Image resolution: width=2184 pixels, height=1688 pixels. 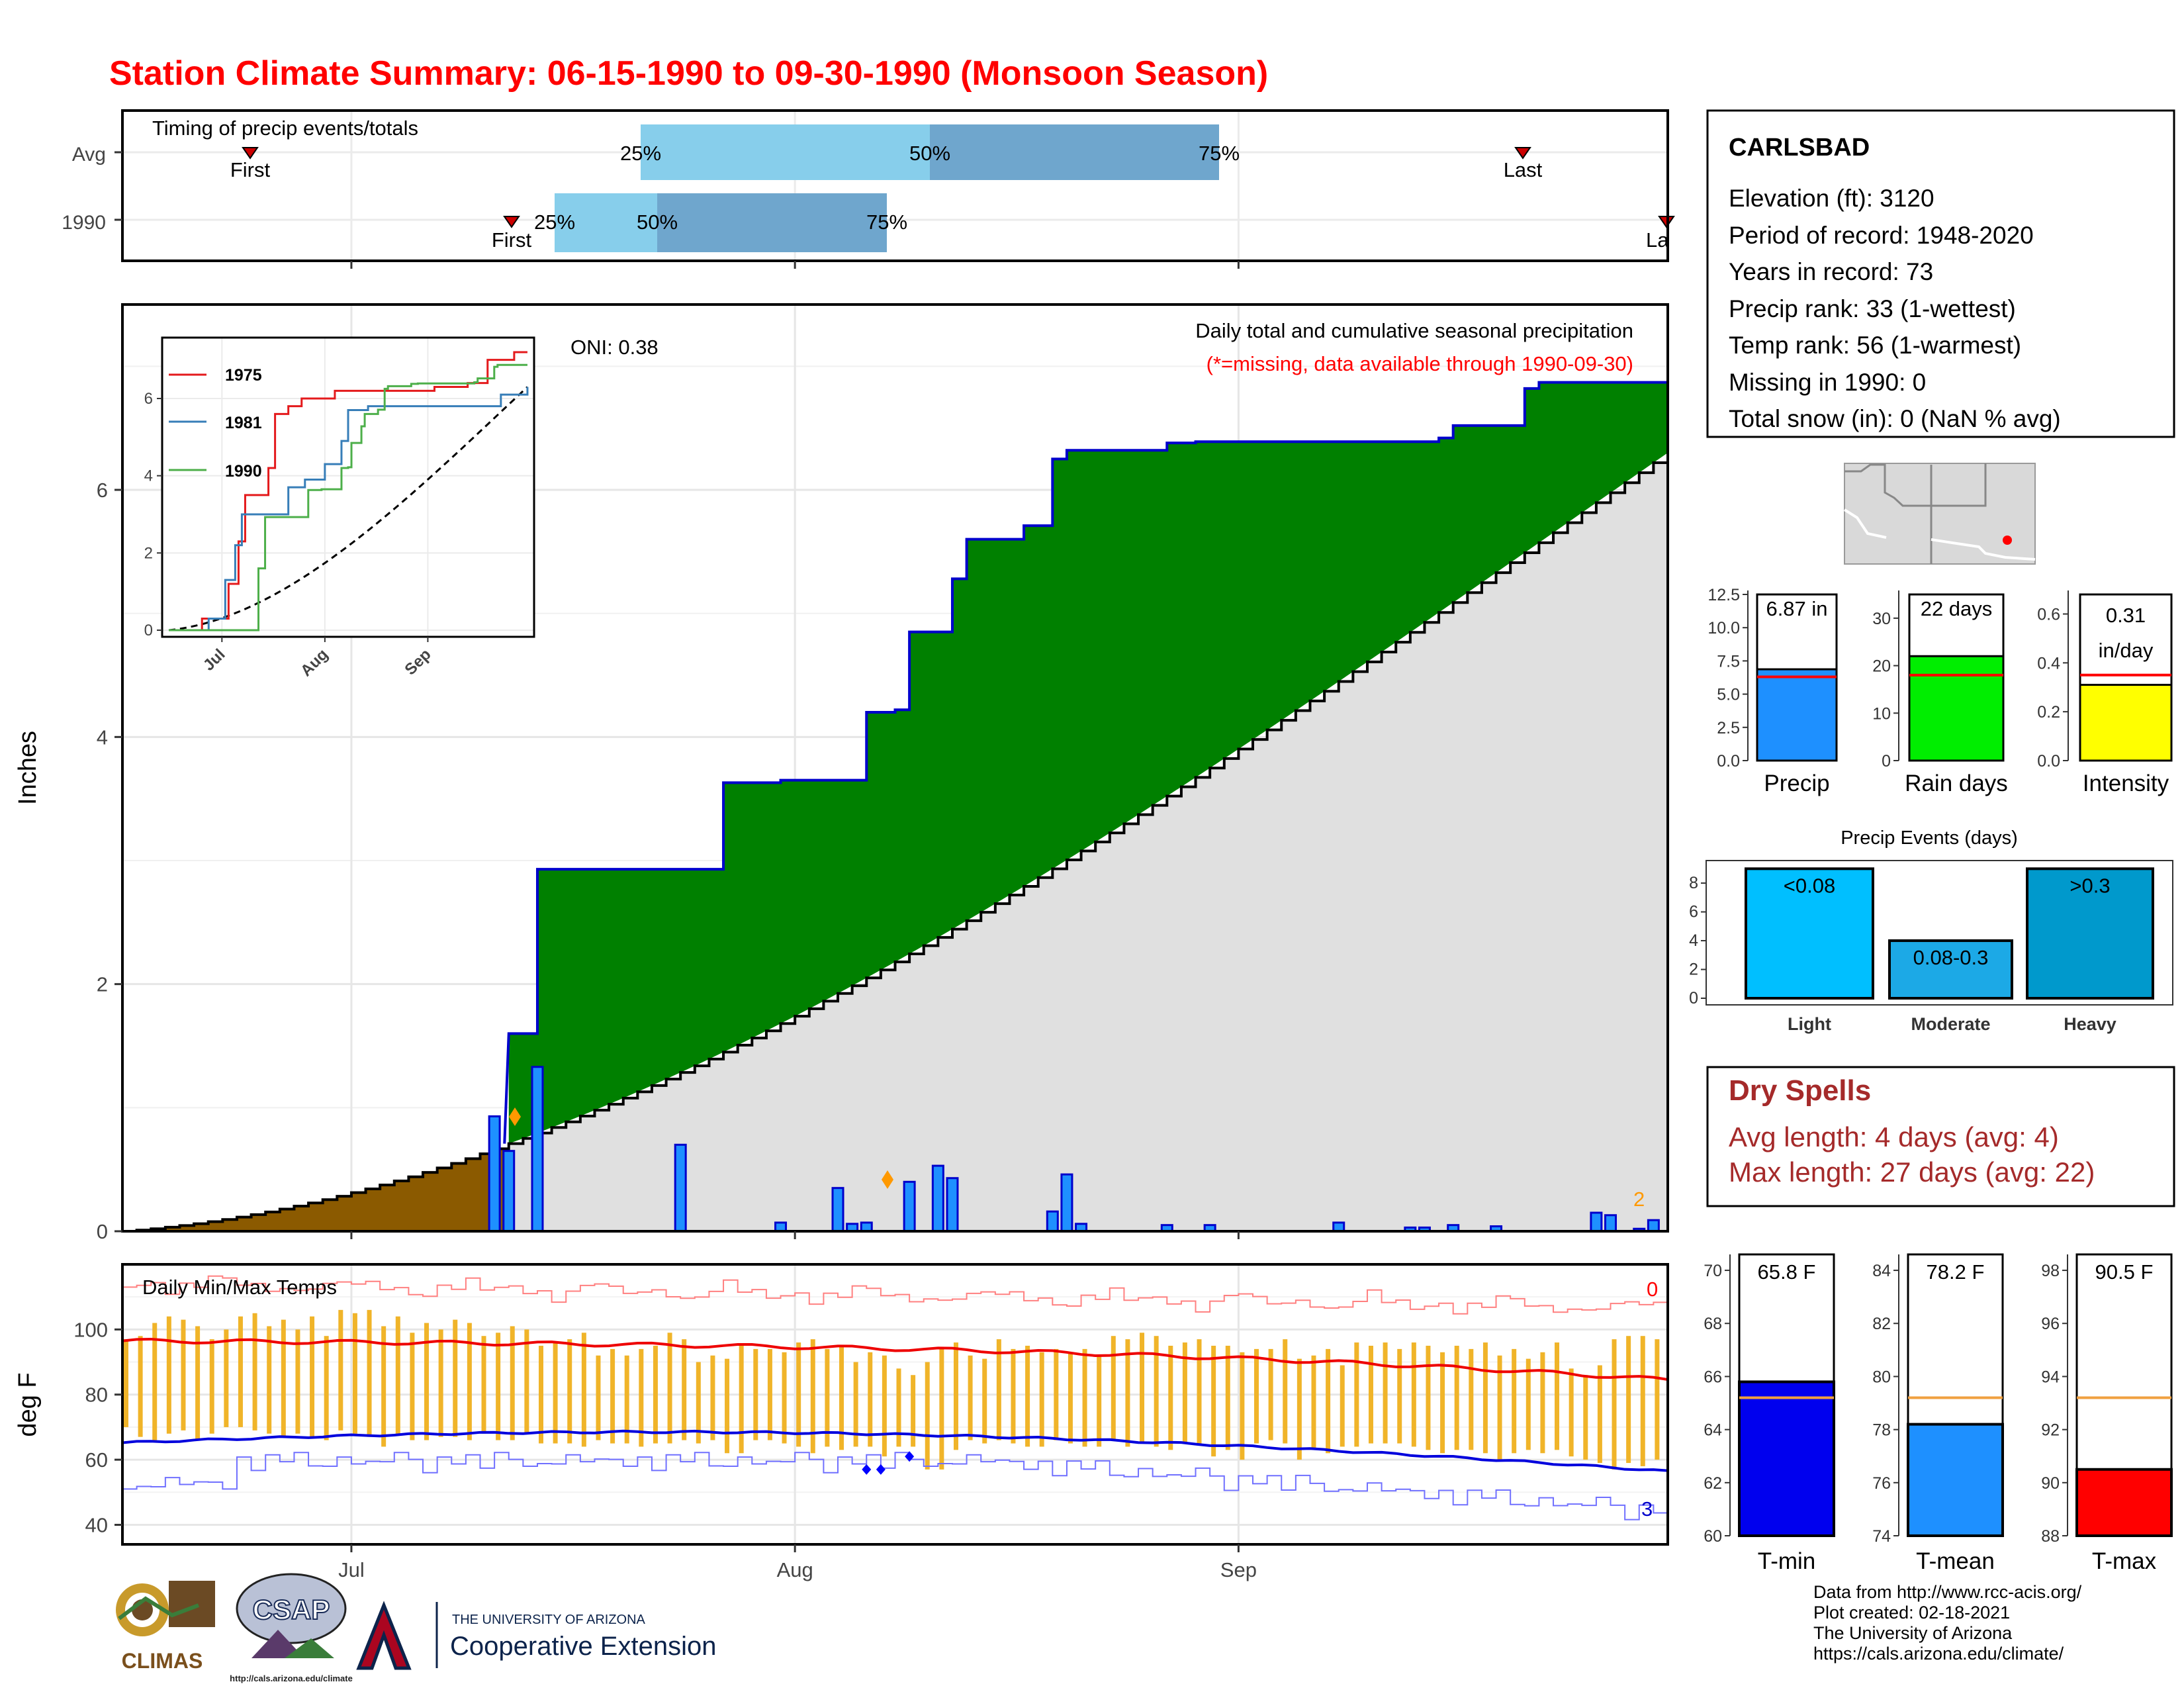 What do you see at coordinates (795, 1569) in the screenshot?
I see `temps-x-tick-label: Aug` at bounding box center [795, 1569].